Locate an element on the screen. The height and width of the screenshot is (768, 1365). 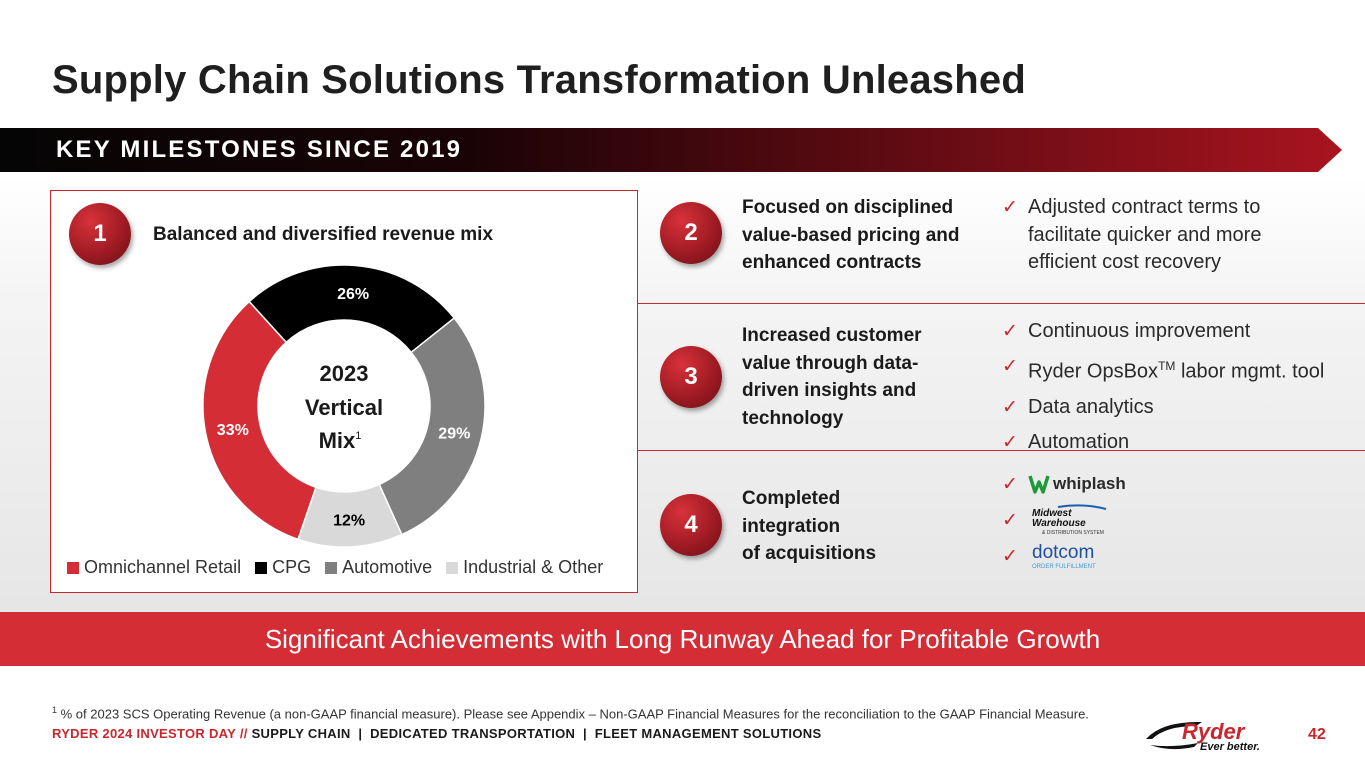
acquisition-item: ✓ dotcom ORDER FULFILLMENT is located at coordinates (1070, 556).